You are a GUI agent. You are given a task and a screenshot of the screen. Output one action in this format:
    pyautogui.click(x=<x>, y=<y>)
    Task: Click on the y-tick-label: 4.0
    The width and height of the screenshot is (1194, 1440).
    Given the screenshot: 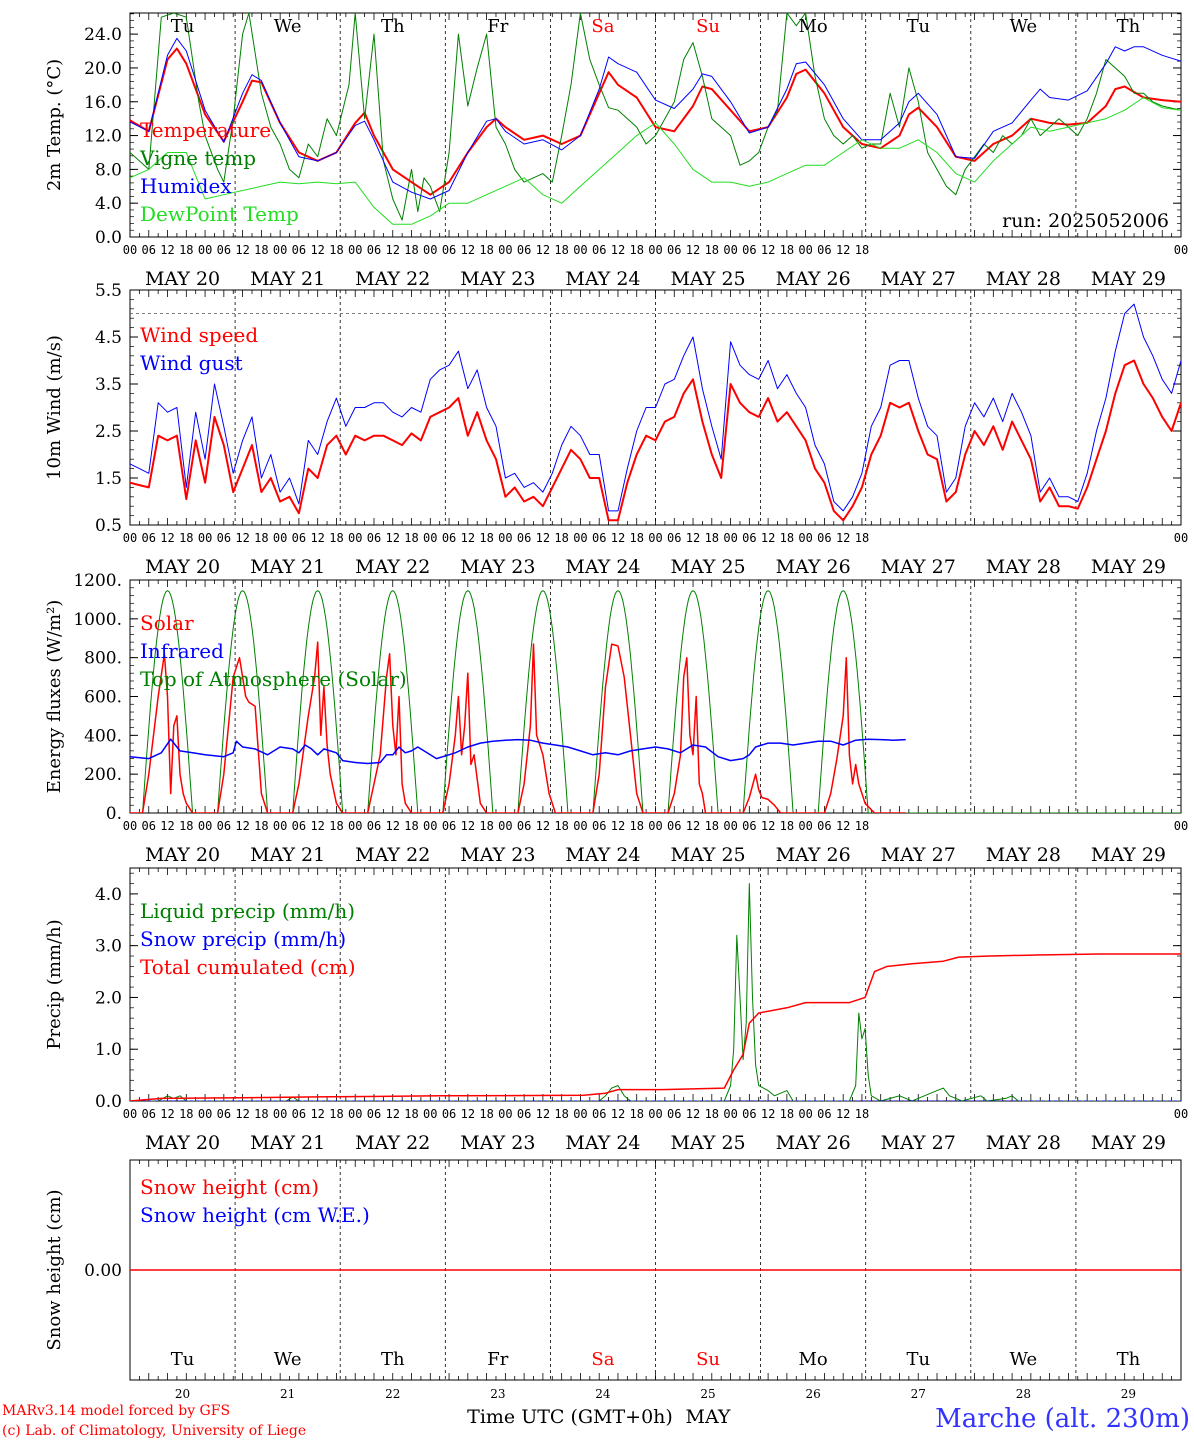 What is the action you would take?
    pyautogui.click(x=108, y=895)
    